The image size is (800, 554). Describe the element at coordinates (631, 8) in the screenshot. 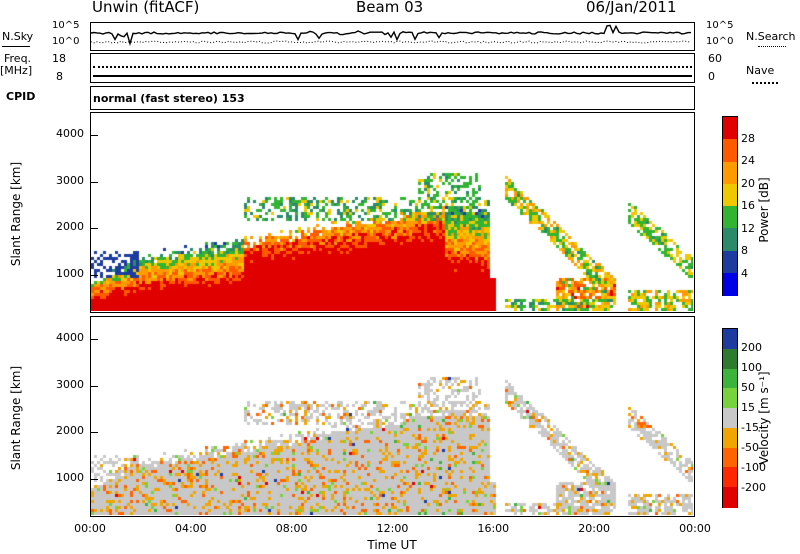

I see `date-title: 06/Jan/2011` at that location.